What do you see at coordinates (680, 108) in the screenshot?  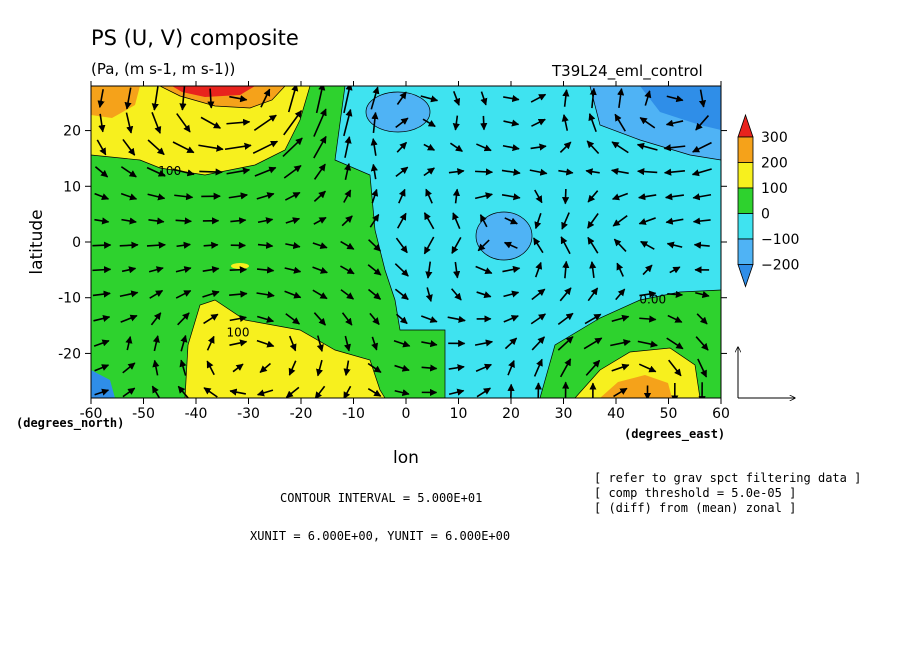 I see `region-level-m250-ne` at bounding box center [680, 108].